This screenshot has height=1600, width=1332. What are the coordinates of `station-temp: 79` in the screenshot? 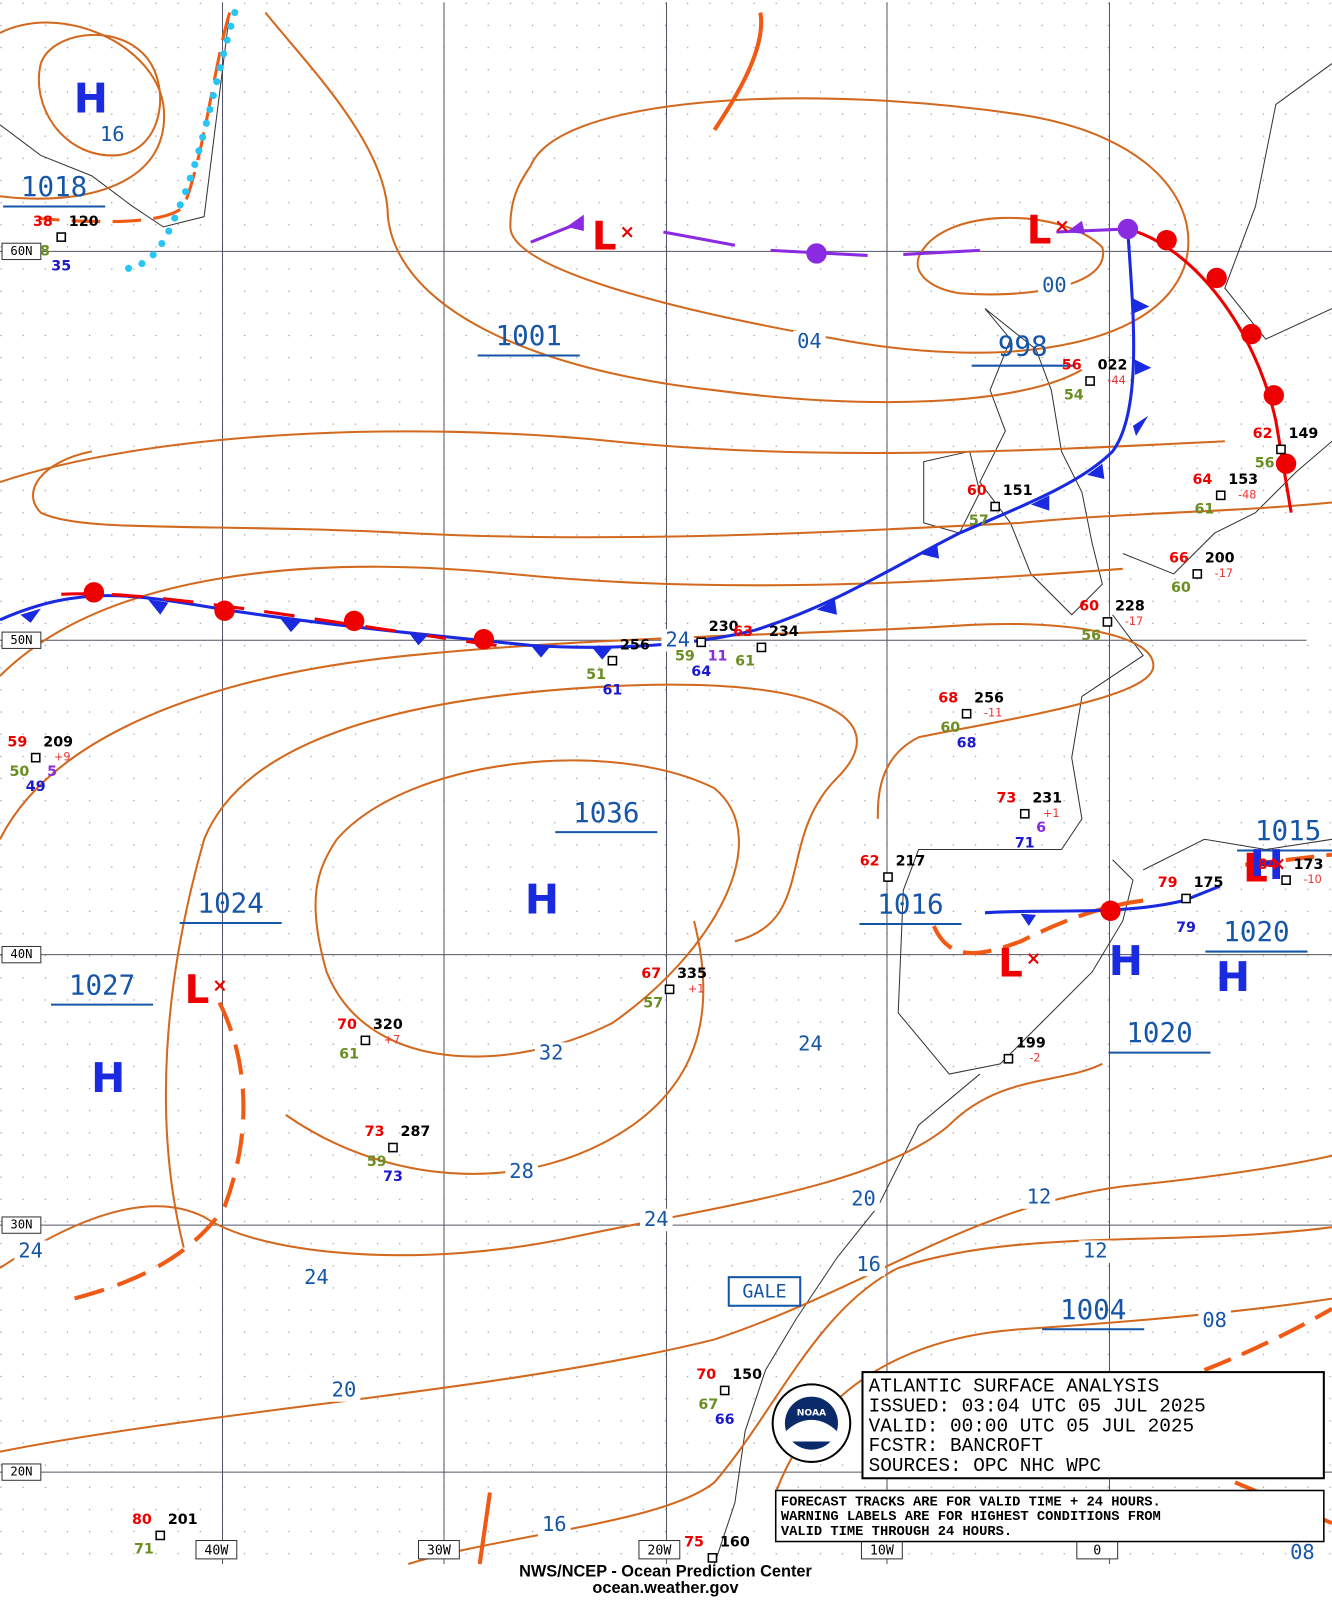 It's located at (1168, 883).